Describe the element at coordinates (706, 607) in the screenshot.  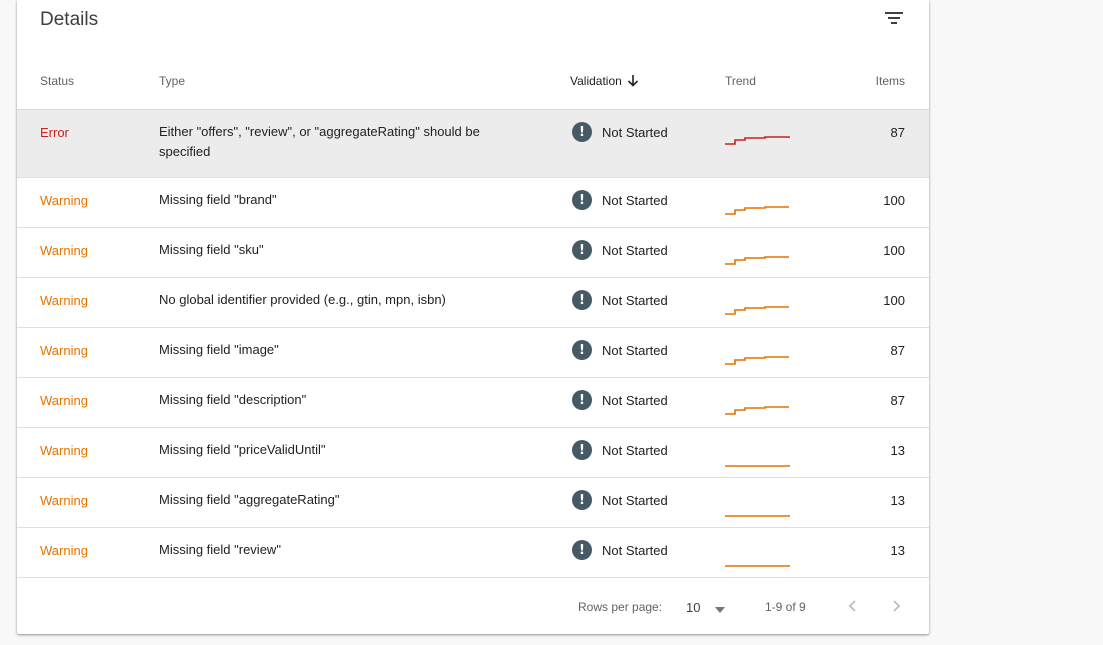
I see `rows-per-page-select: 10` at that location.